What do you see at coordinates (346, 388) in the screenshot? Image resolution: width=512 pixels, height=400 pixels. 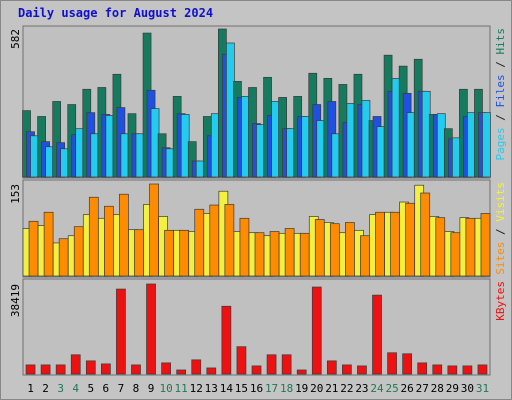 I see `x-tick-label: 22` at bounding box center [346, 388].